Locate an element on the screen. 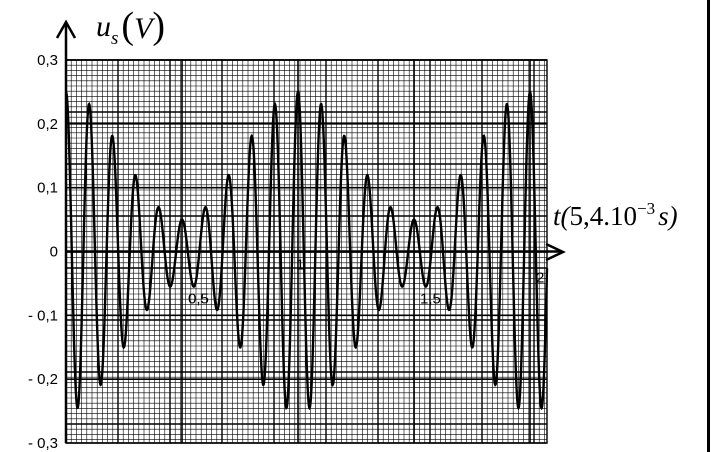  right-border is located at coordinates (708, 226).